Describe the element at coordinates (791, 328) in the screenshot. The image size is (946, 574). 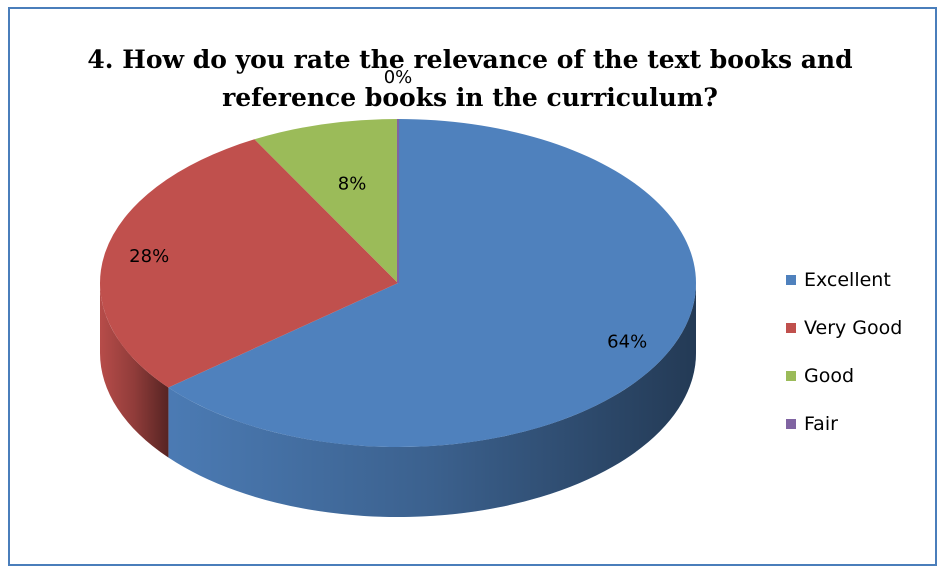
I see `legend-swatch-very-good` at that location.